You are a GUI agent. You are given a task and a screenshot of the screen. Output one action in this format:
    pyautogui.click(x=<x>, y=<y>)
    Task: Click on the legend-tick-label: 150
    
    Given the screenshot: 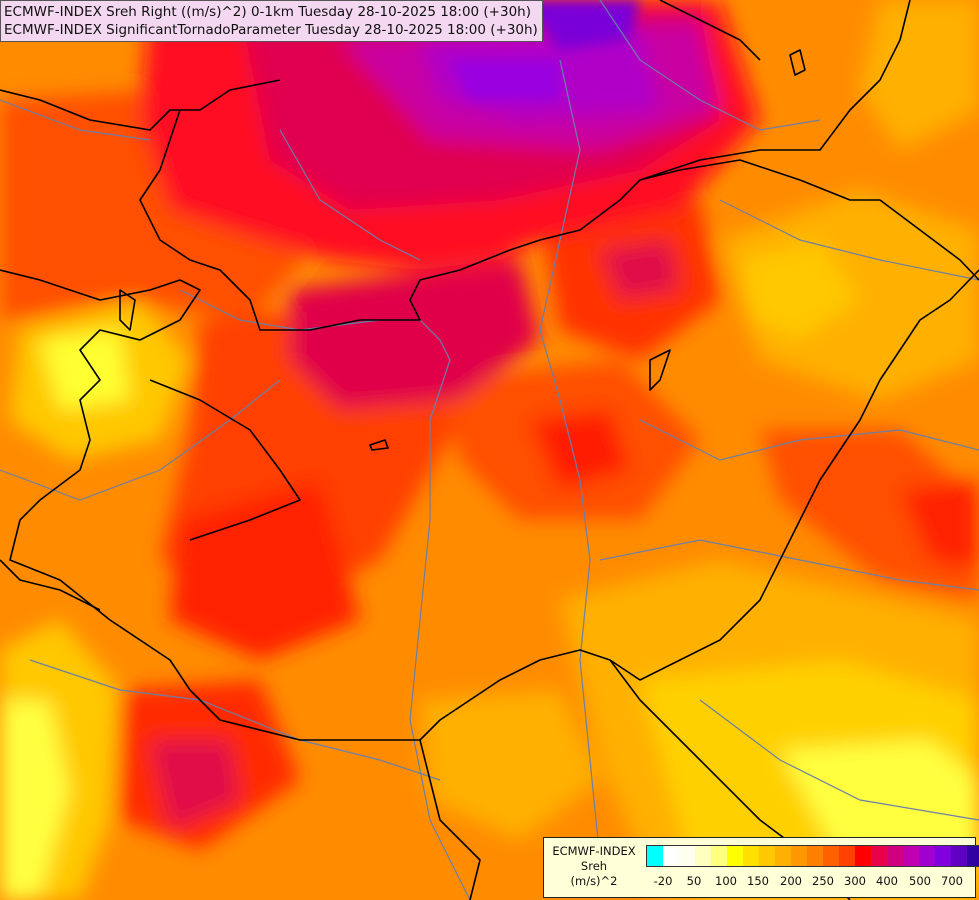 What is the action you would take?
    pyautogui.click(x=758, y=881)
    